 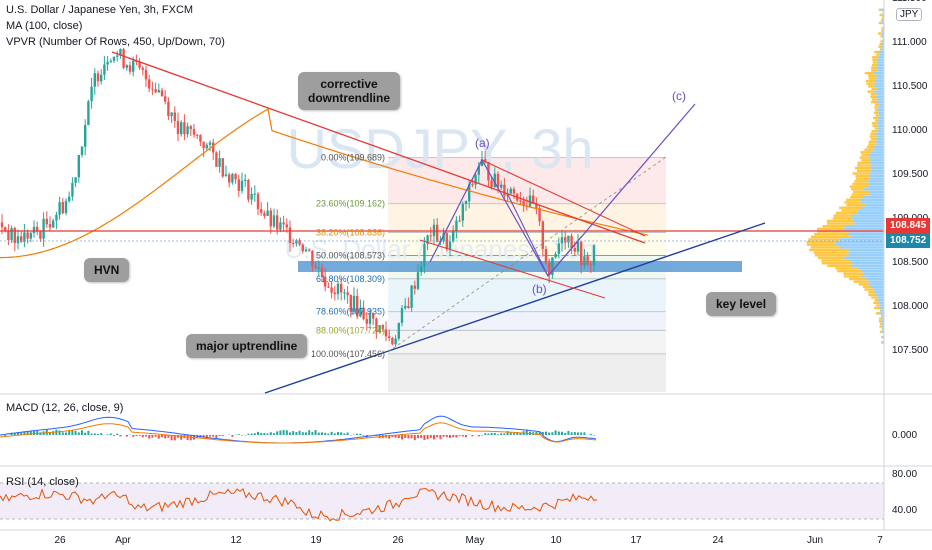 What do you see at coordinates (482, 143) in the screenshot?
I see `wave-label-a: (a)` at bounding box center [482, 143].